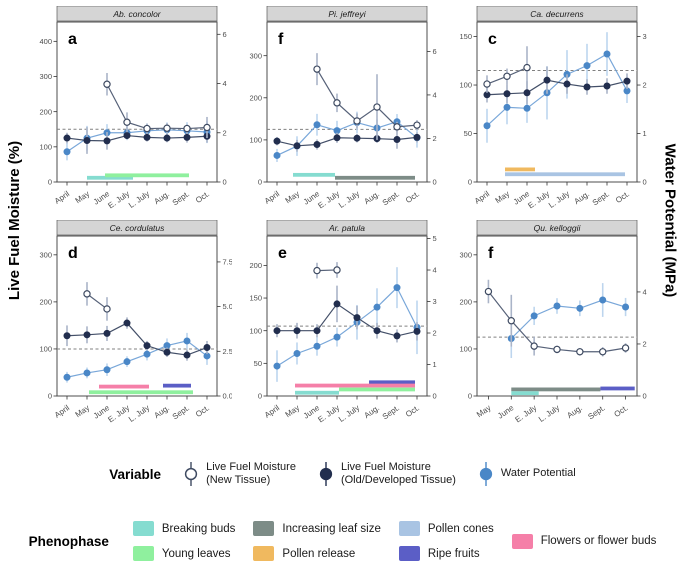 This screenshot has height=578, width=685. What do you see at coordinates (326, 474) in the screenshot?
I see `lfm-old-marker-icon` at bounding box center [326, 474].